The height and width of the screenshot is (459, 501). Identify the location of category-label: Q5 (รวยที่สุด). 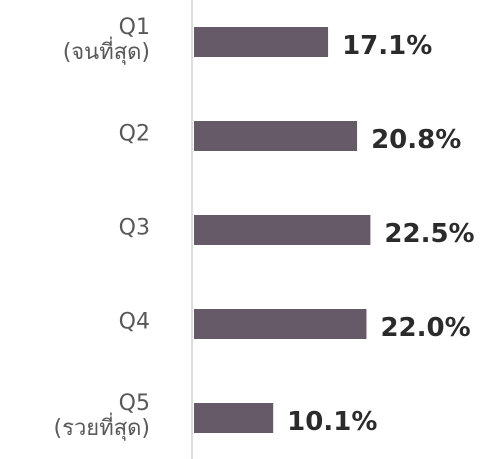
(101, 416).